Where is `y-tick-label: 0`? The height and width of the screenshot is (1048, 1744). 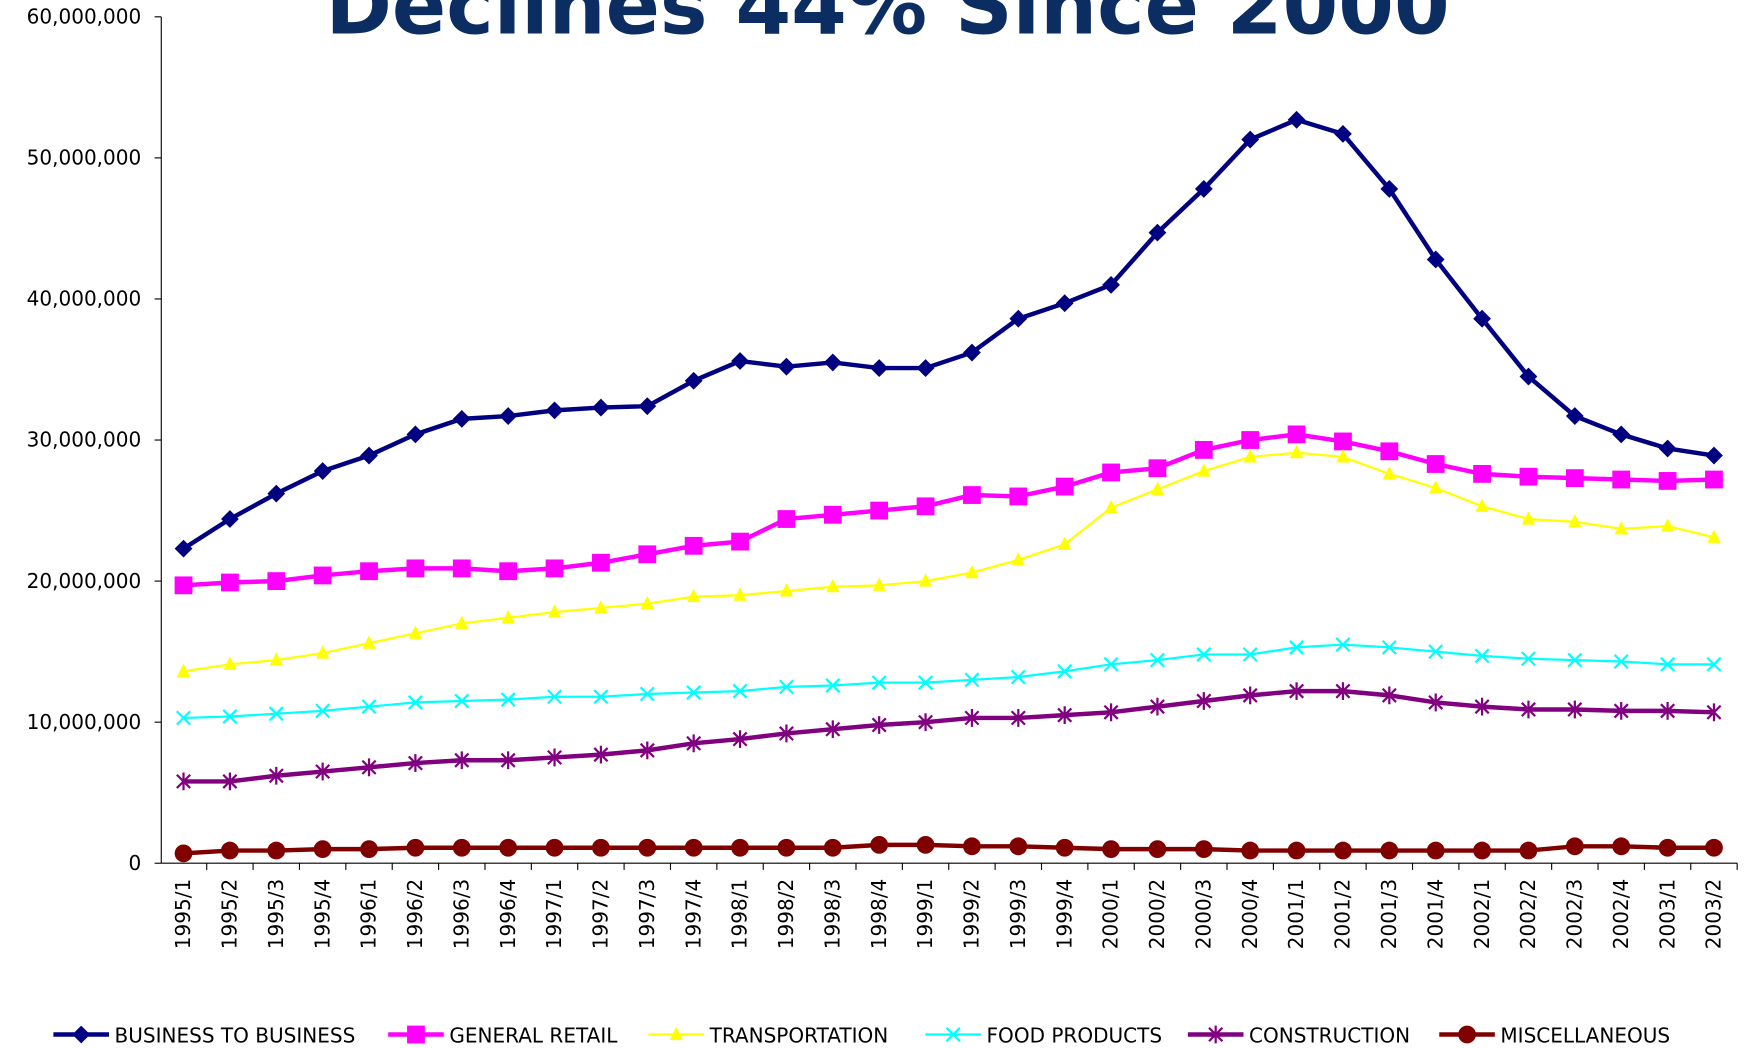
y-tick-label: 0 is located at coordinates (135, 863).